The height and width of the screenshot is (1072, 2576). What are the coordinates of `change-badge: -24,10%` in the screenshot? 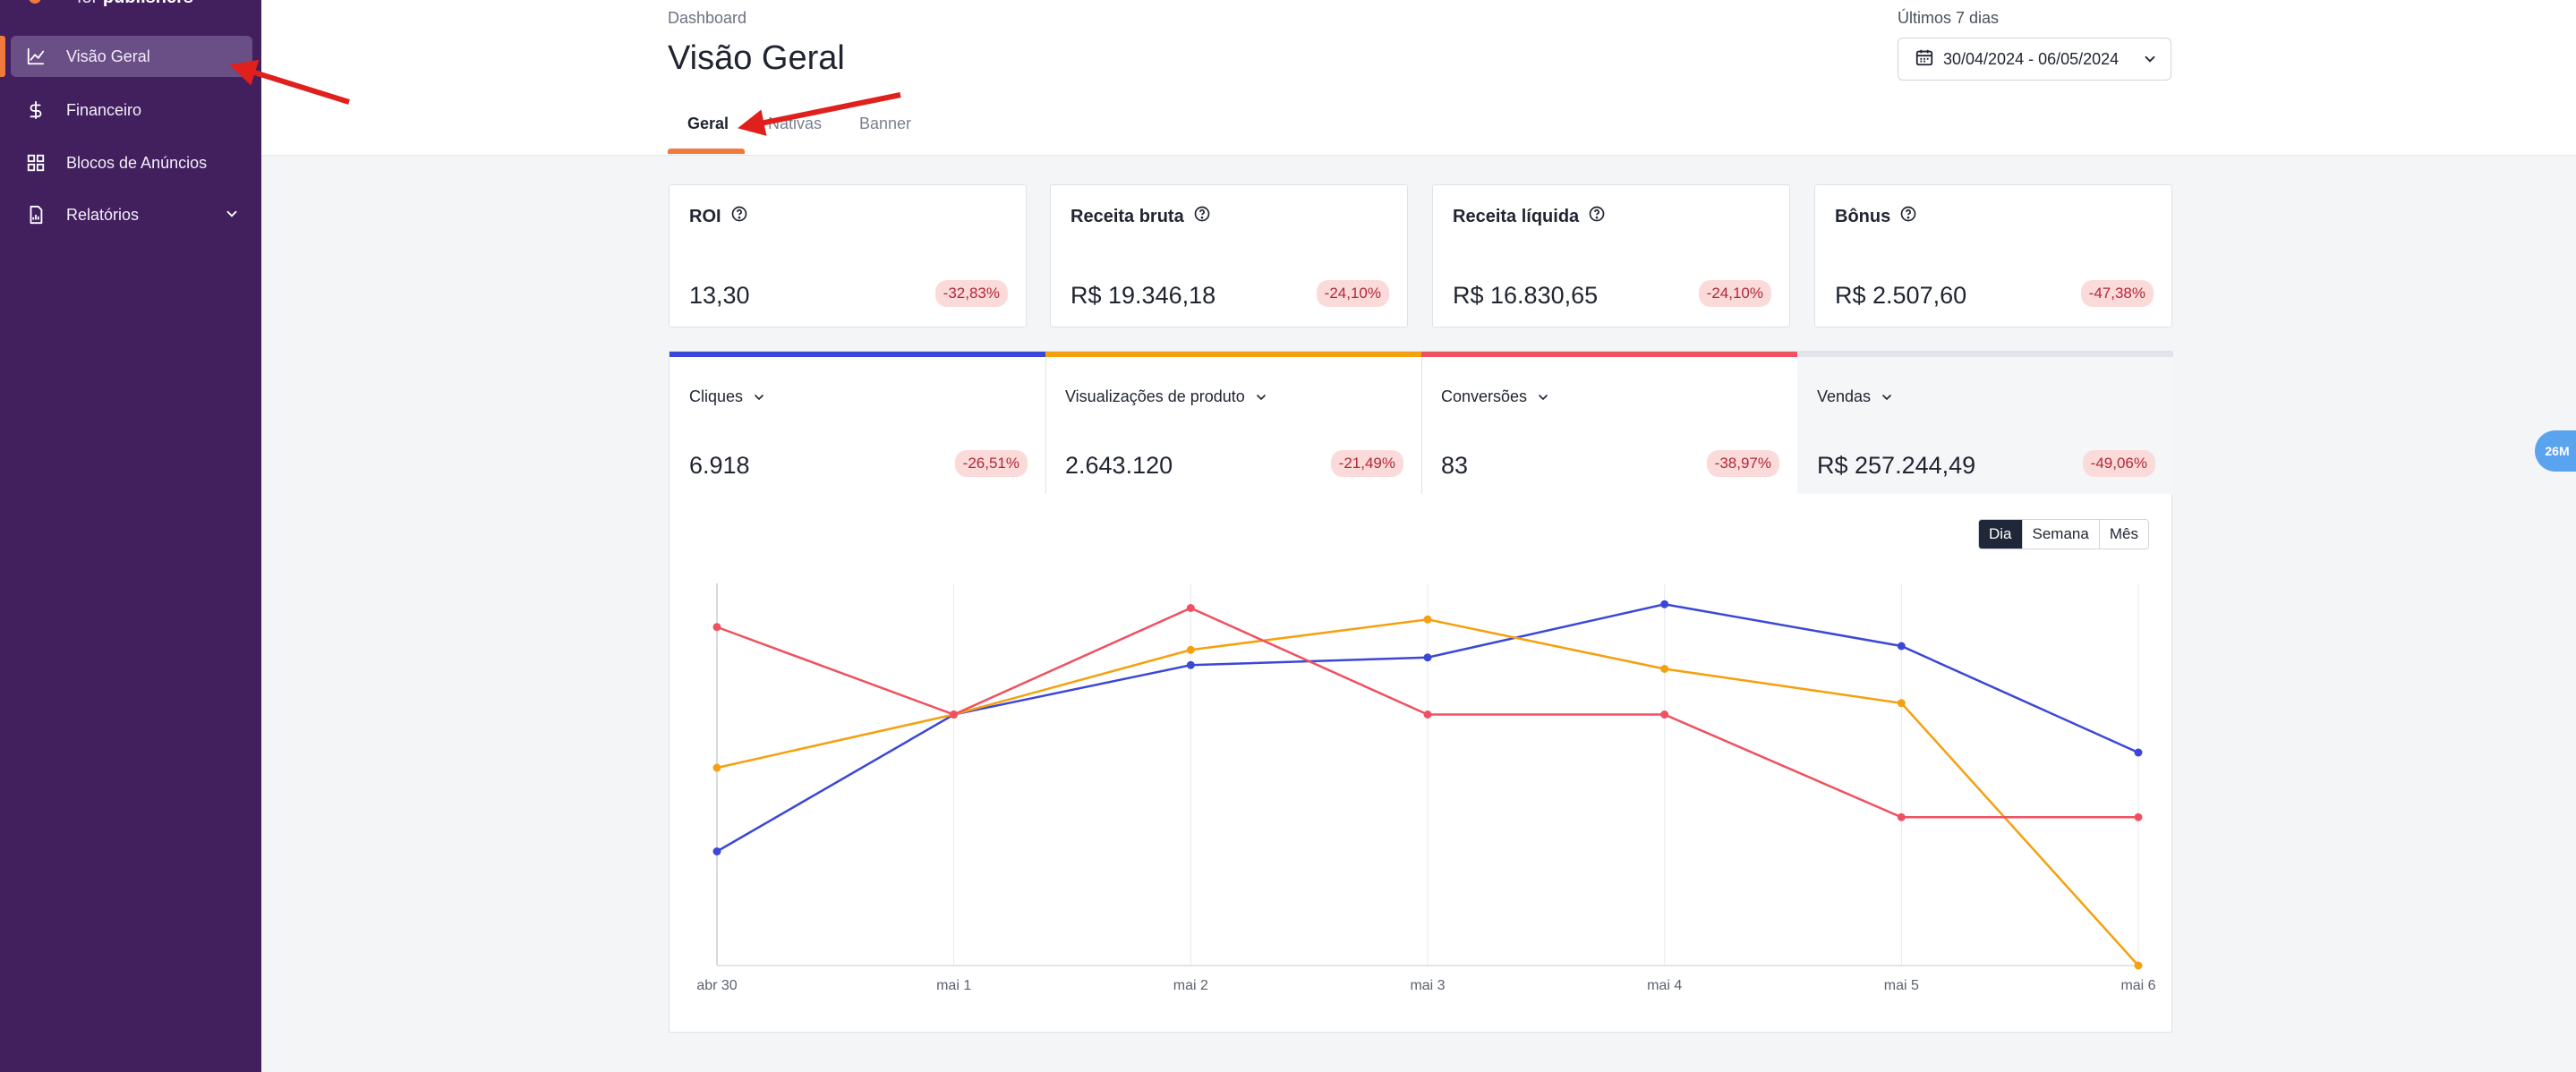 It's located at (1734, 293).